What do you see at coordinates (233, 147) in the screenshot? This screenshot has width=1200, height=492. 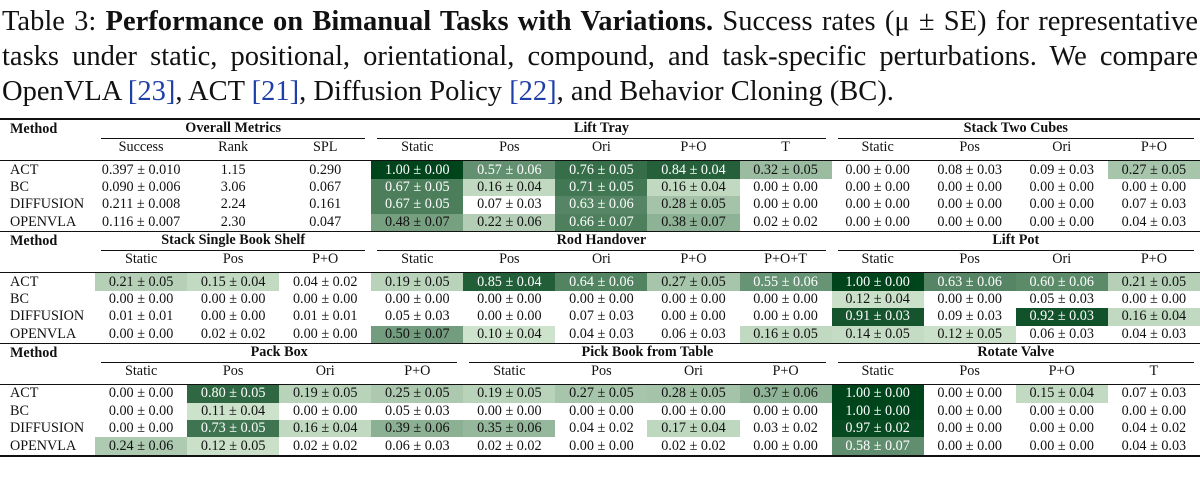 I see `column-header: Rank` at bounding box center [233, 147].